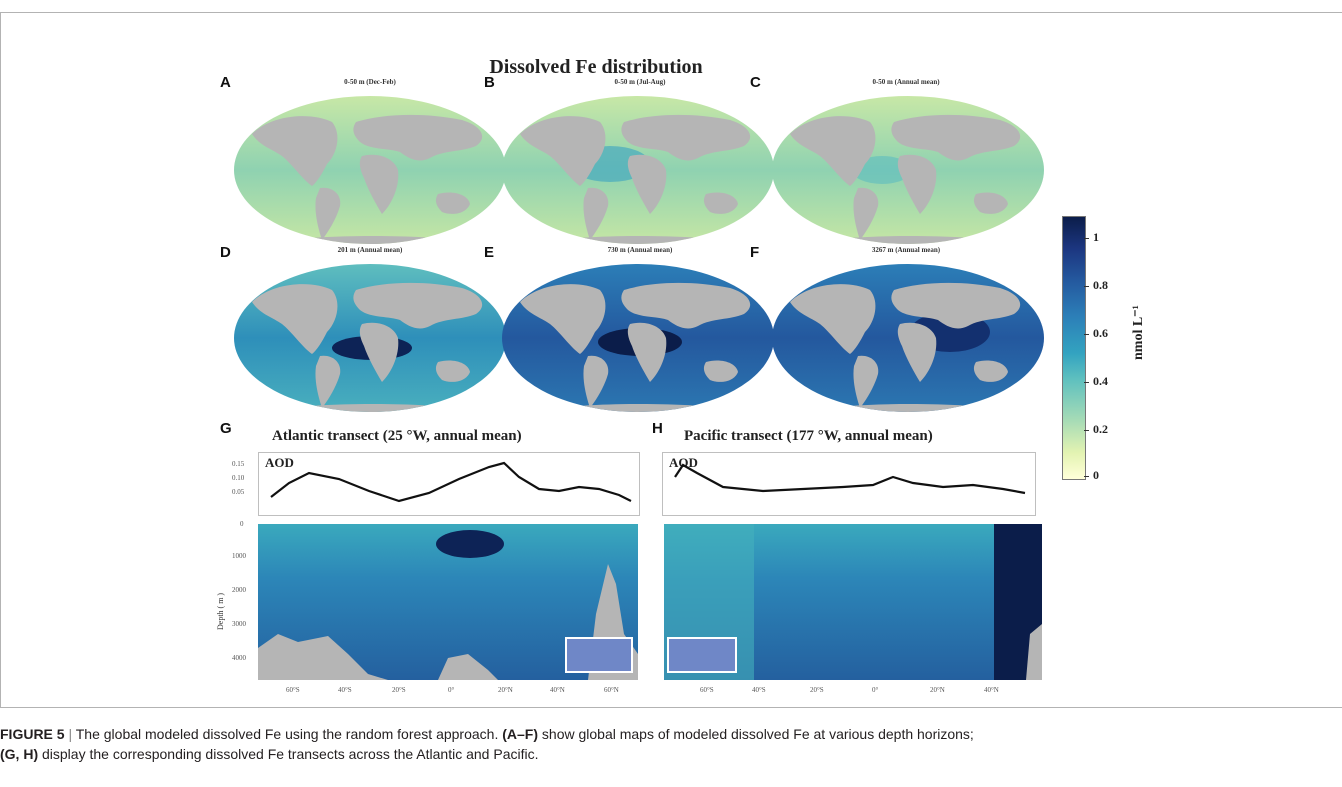 This screenshot has height=787, width=1342. Describe the element at coordinates (238, 492) in the screenshot. I see `aod-tick-2: 0.05` at that location.